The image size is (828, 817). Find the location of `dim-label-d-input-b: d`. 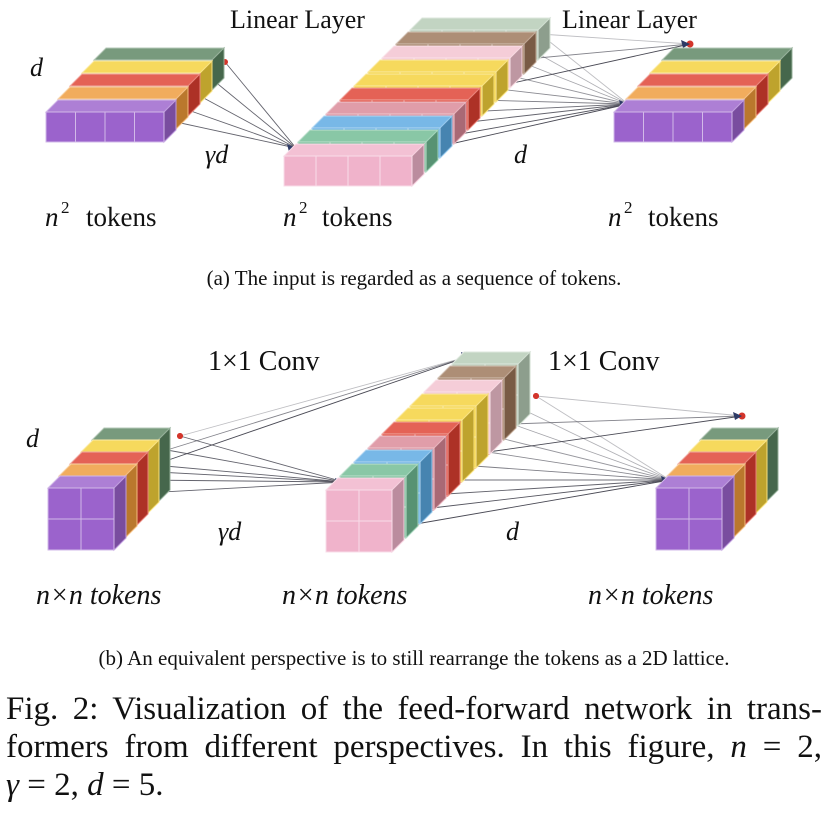

dim-label-d-input-b: d is located at coordinates (33, 438).